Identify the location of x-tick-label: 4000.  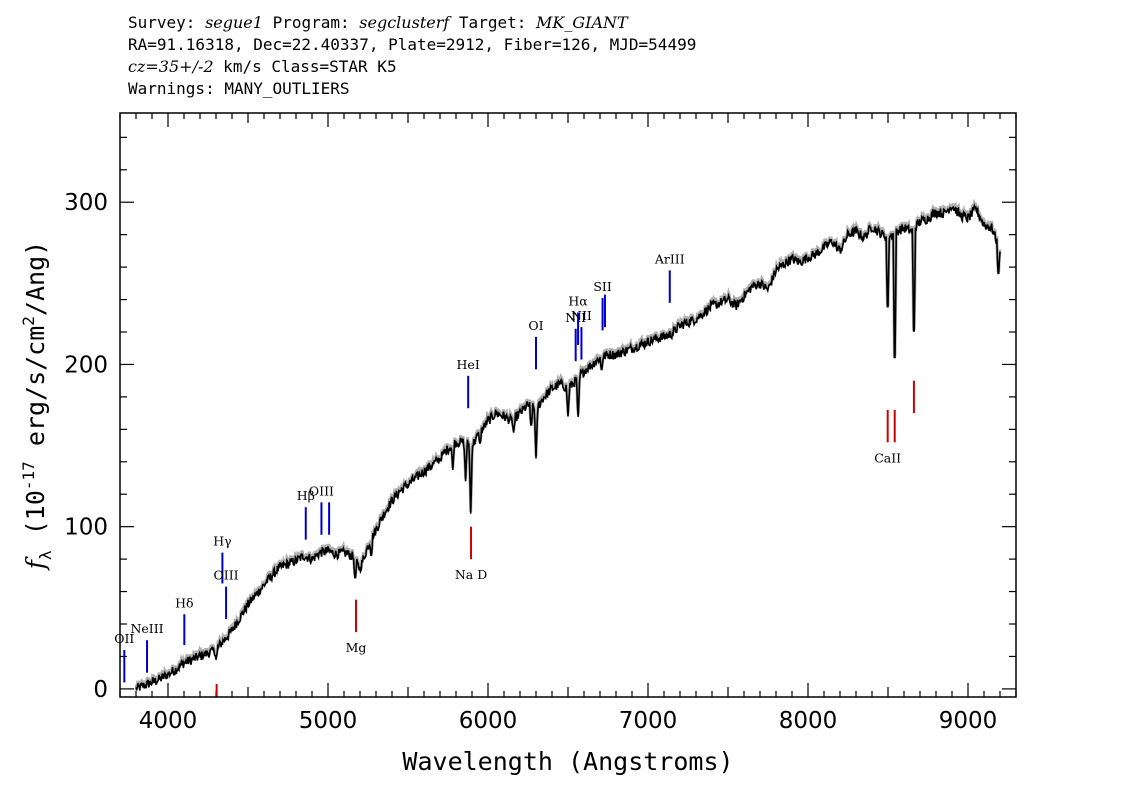
(168, 721).